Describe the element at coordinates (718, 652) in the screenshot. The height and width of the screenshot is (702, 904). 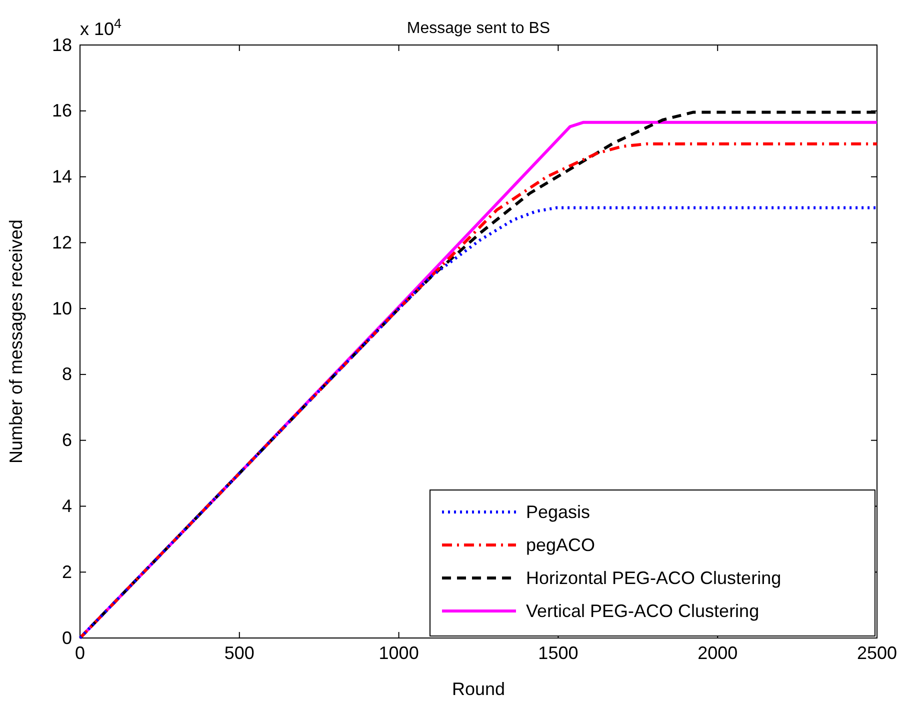
I see `x-tick-label: 2000` at that location.